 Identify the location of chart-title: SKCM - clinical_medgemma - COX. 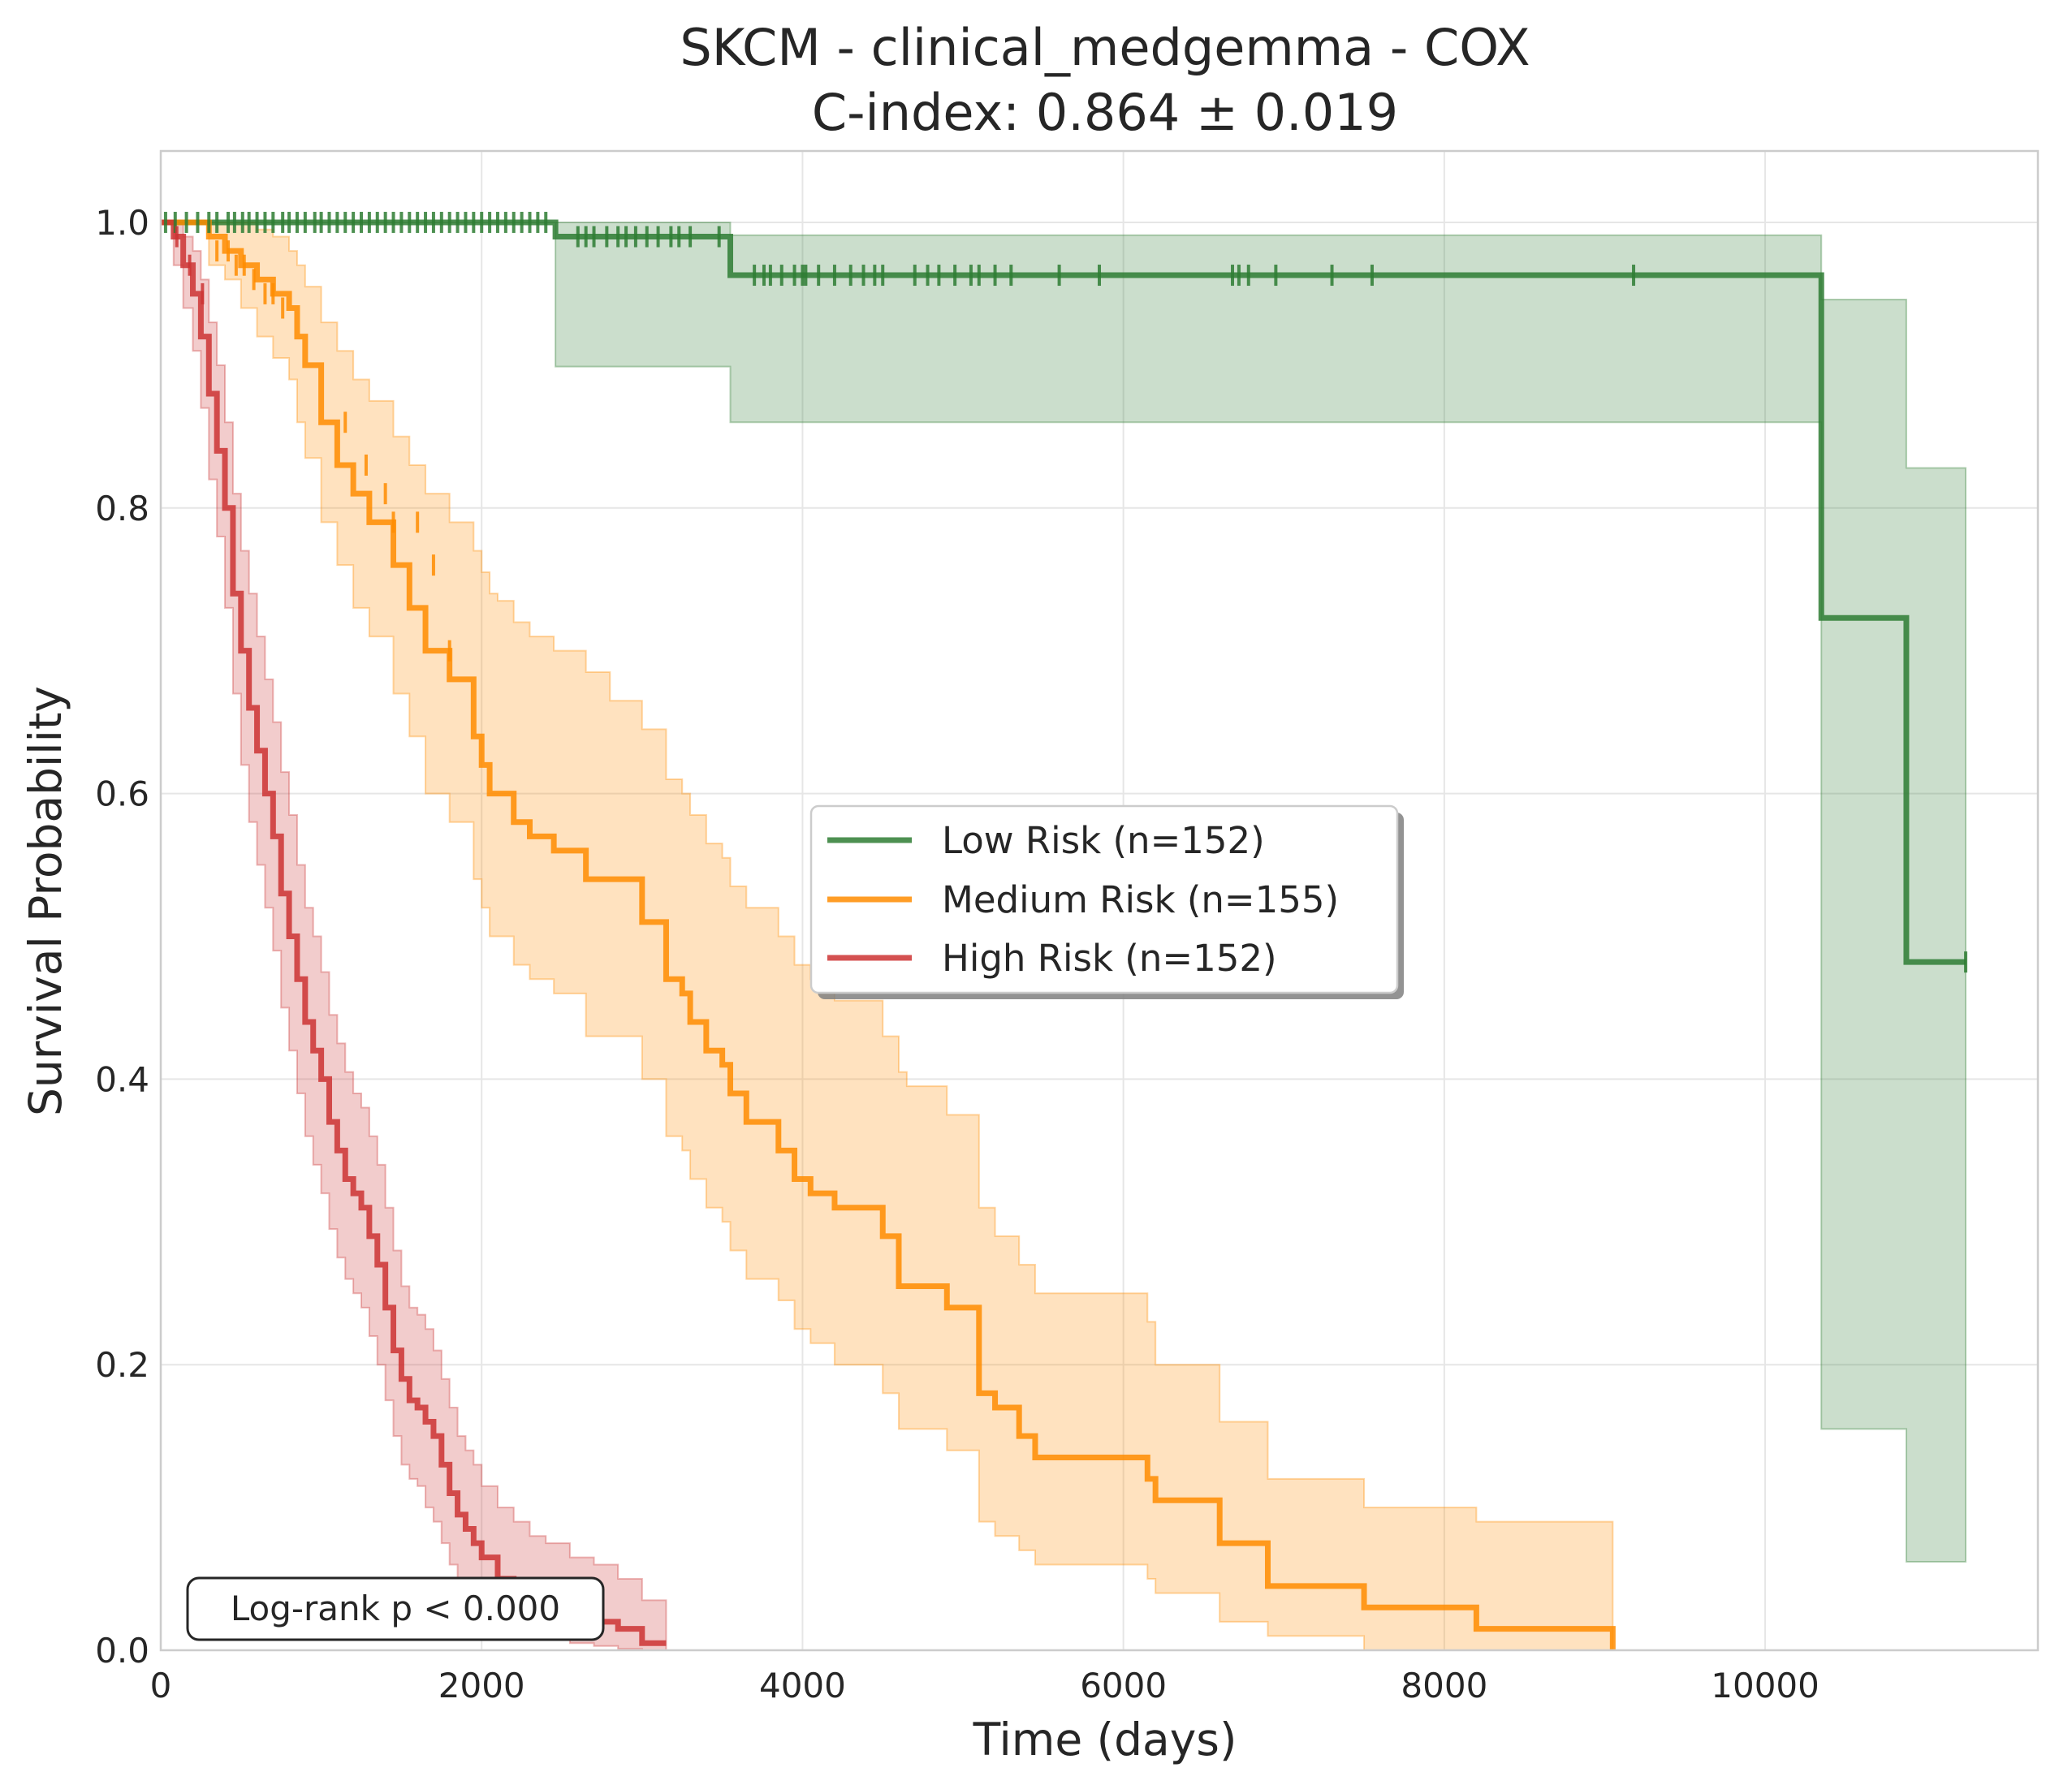
(1105, 47).